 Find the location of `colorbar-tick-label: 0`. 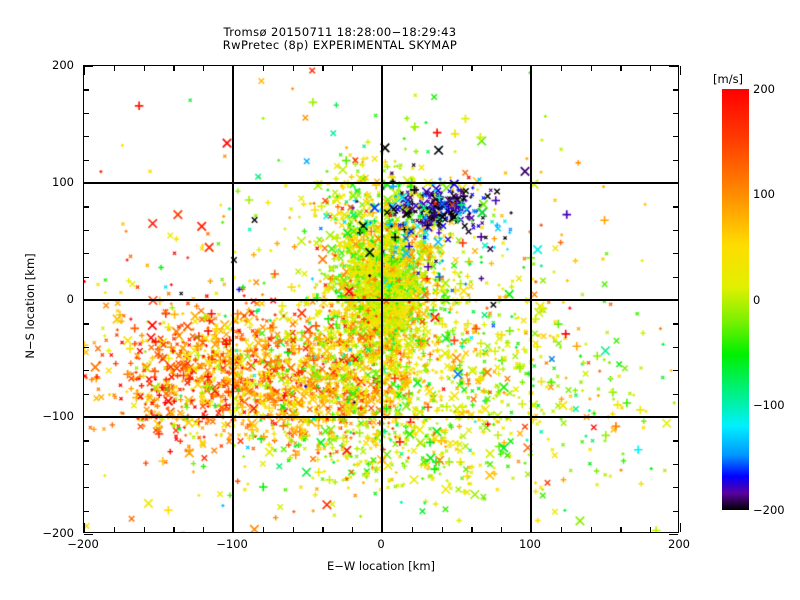

colorbar-tick-label: 0 is located at coordinates (757, 299).